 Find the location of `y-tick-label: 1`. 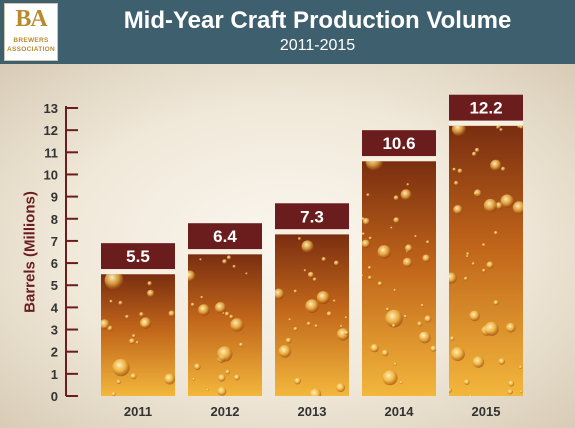

y-tick-label: 1 is located at coordinates (54, 374).